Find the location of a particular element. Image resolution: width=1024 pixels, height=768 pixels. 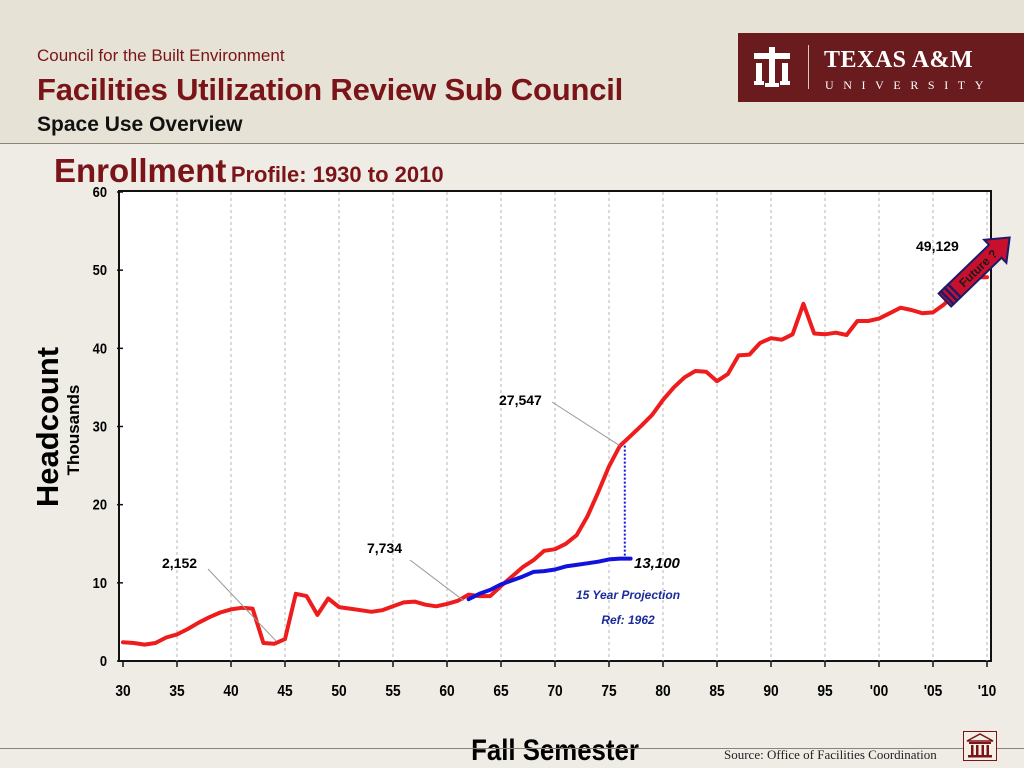

x-tick-label: 40 is located at coordinates (230, 691).